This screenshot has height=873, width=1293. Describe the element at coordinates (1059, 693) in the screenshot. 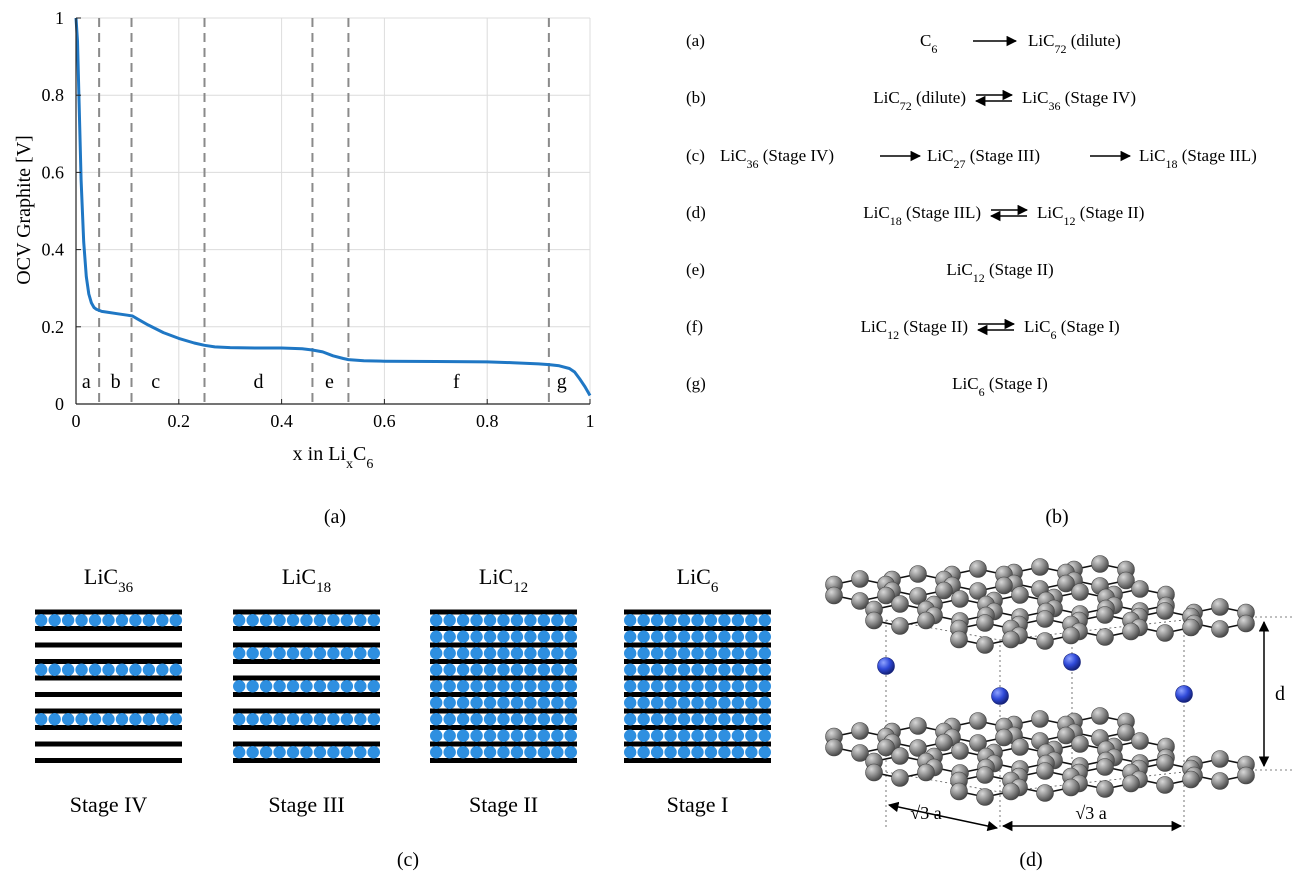

I see `graphite-lattice` at that location.